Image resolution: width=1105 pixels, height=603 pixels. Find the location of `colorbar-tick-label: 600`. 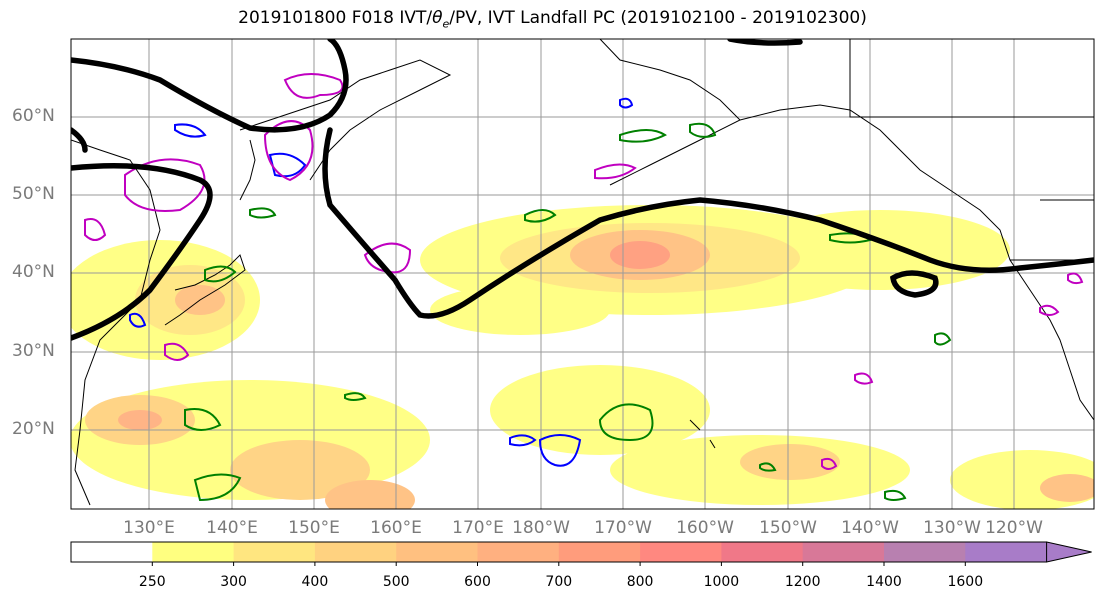

colorbar-tick-label: 600 is located at coordinates (477, 582).